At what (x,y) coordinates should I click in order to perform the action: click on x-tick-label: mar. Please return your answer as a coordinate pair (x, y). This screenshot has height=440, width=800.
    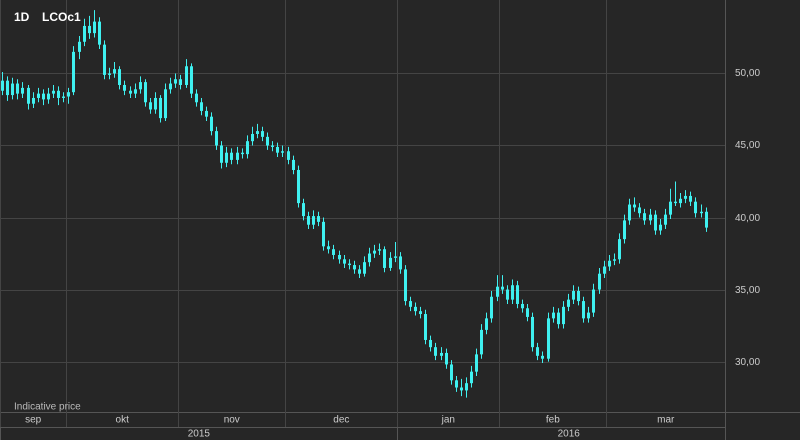
    Looking at the image, I should click on (666, 420).